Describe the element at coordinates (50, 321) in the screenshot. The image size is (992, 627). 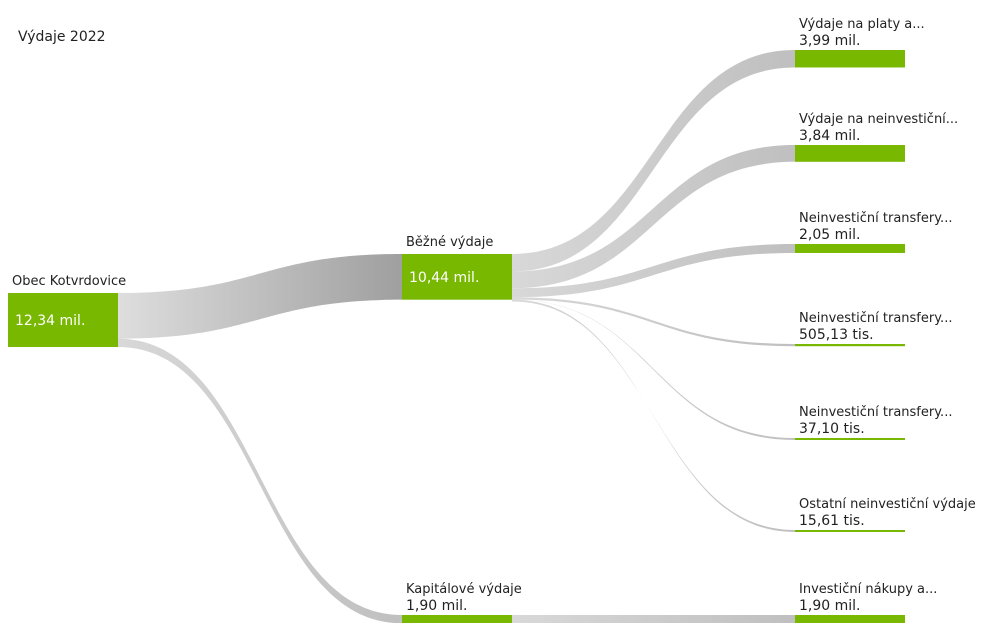
I see `node-value: 12,34 mil.` at that location.